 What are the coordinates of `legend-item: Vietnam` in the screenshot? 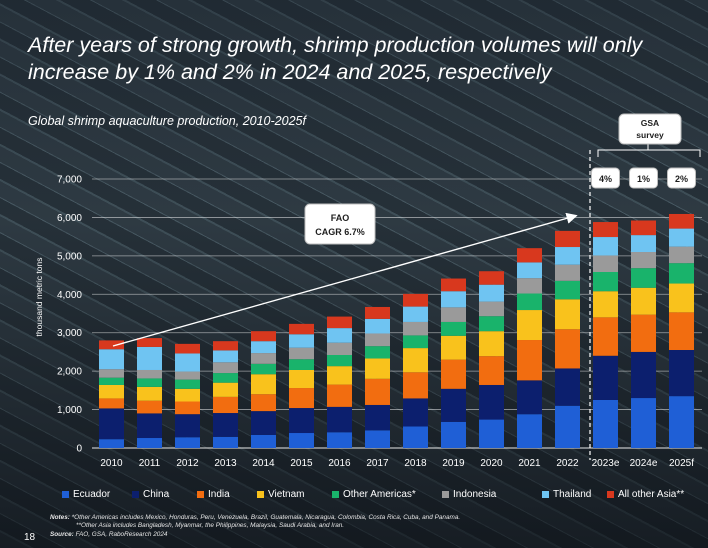 It's located at (281, 494).